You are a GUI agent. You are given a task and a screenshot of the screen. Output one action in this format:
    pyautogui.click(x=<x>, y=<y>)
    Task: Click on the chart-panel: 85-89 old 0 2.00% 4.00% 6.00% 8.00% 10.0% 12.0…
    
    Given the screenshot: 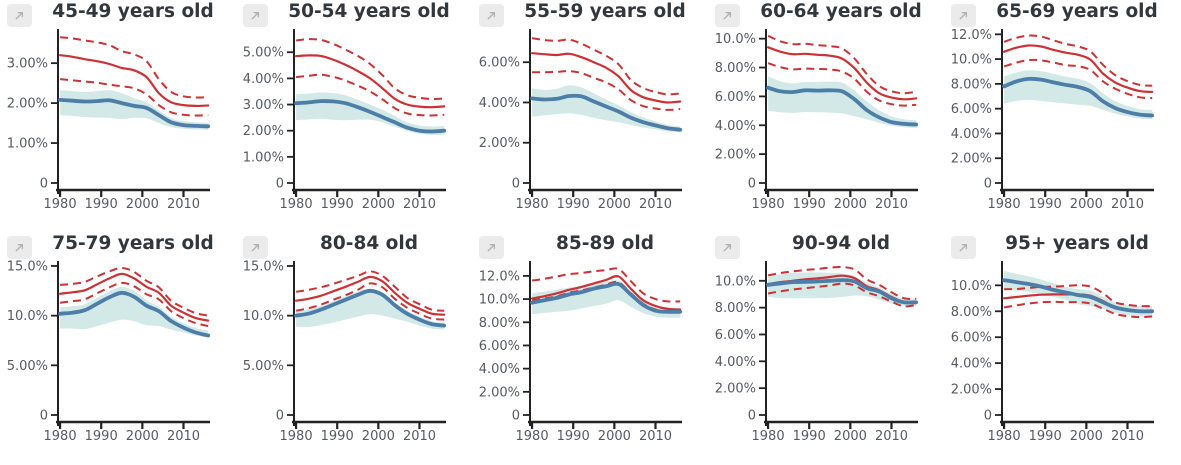 What is the action you would take?
    pyautogui.click(x=590, y=348)
    